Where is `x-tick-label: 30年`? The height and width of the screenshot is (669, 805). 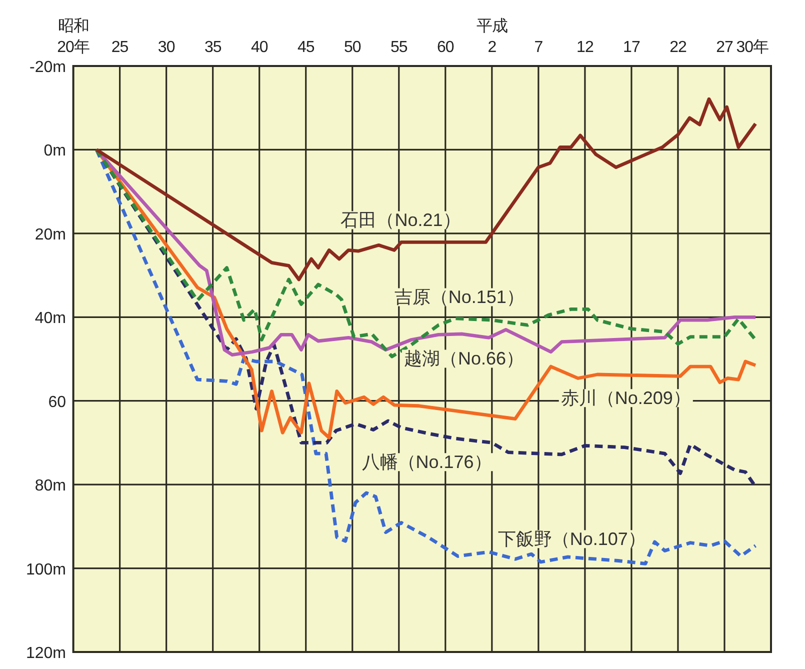
x-tick-label: 30年 is located at coordinates (753, 47).